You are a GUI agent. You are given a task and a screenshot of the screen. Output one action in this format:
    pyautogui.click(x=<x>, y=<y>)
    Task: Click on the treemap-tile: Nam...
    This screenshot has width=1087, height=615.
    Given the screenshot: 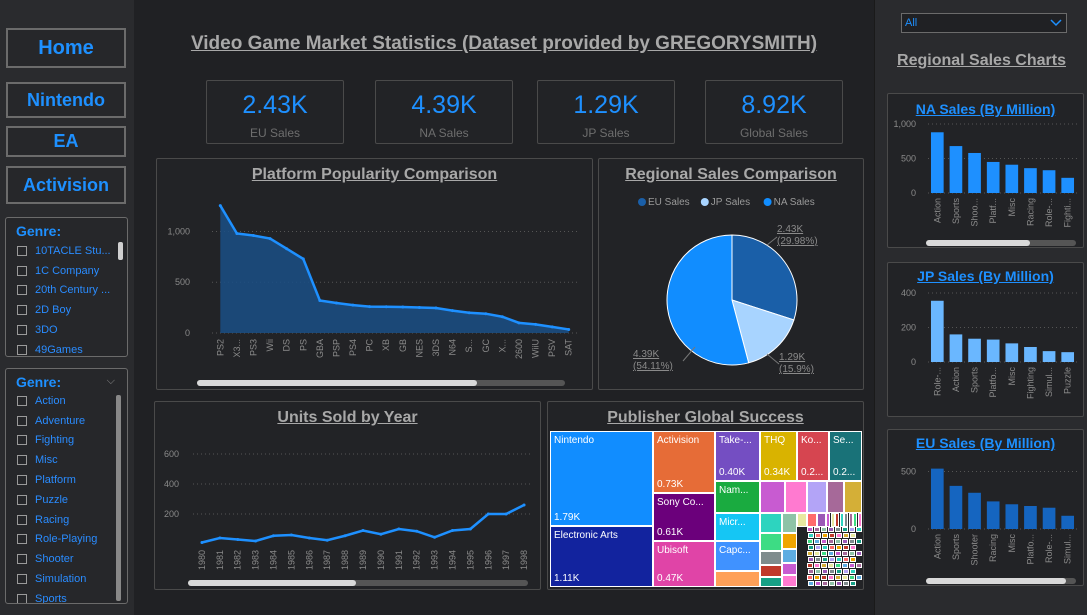 What is the action you would take?
    pyautogui.click(x=737, y=497)
    